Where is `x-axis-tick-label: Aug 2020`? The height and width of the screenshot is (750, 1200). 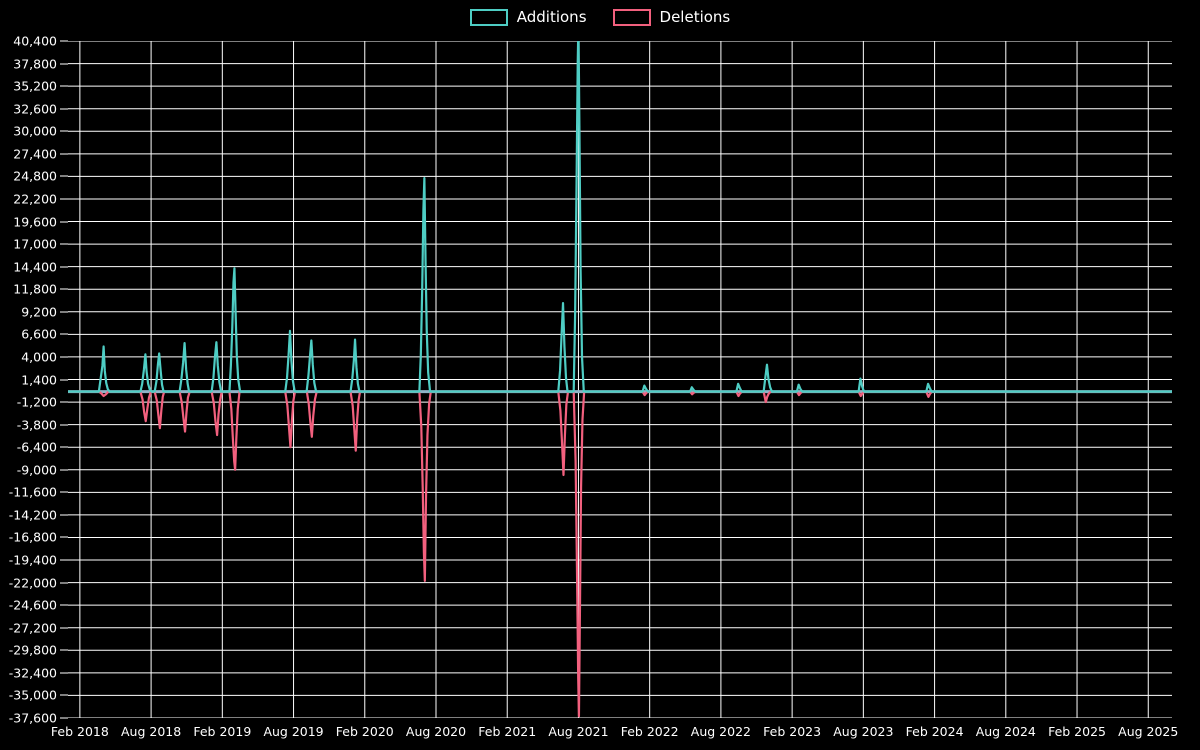 x-axis-tick-label: Aug 2020 is located at coordinates (436, 731).